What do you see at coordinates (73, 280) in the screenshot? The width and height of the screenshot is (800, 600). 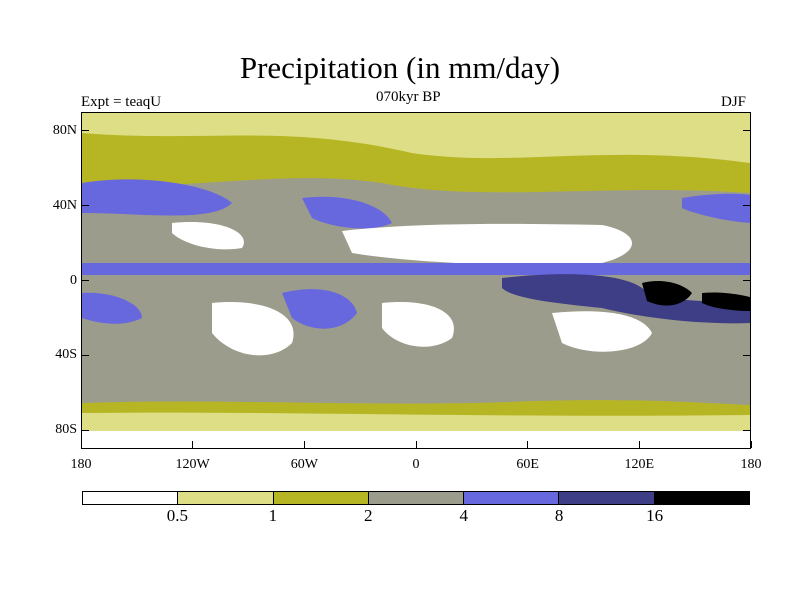 I see `y-tick-label: 0` at bounding box center [73, 280].